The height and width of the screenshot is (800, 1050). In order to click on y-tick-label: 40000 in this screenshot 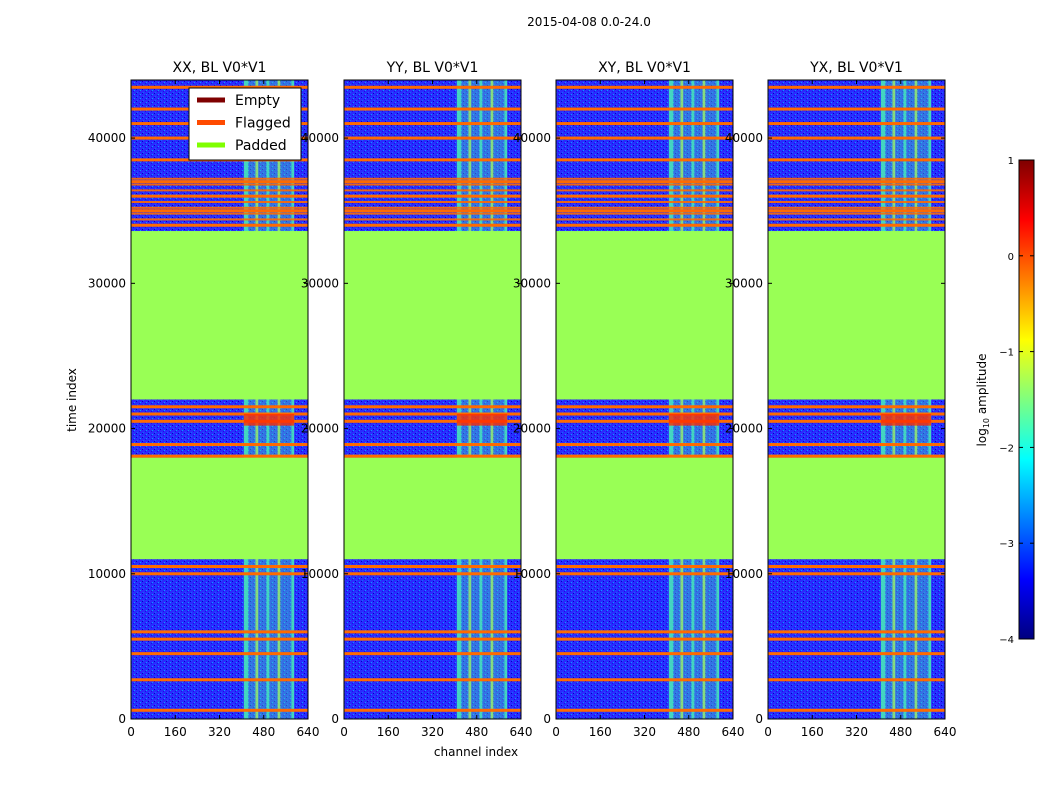, I will do `click(107, 138)`.